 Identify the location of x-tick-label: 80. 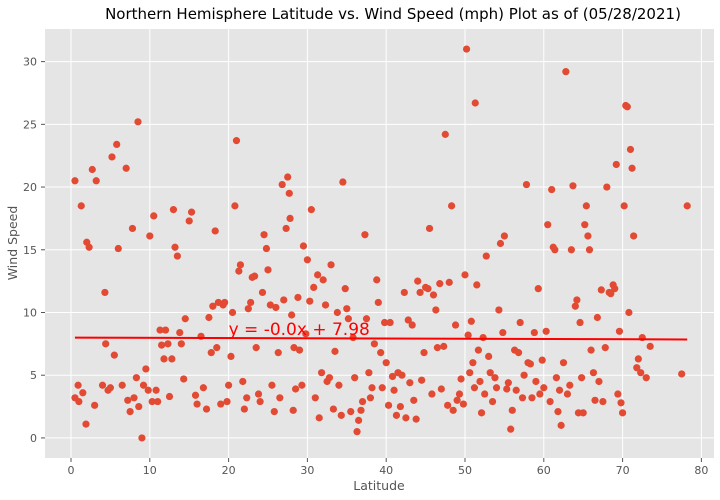
(701, 470).